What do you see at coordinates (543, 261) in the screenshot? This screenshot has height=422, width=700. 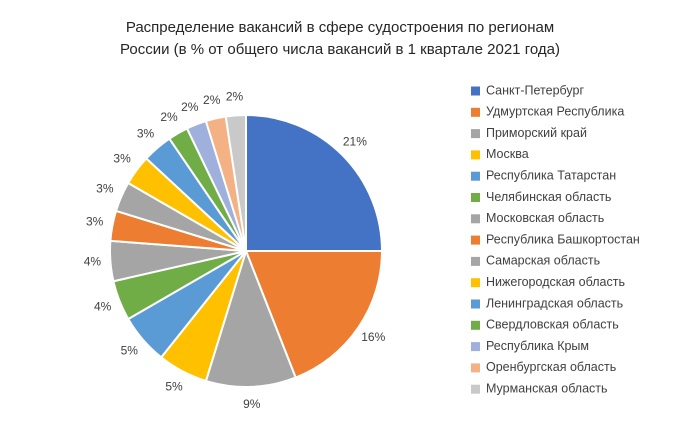 I see `legend-label: Самарская область` at bounding box center [543, 261].